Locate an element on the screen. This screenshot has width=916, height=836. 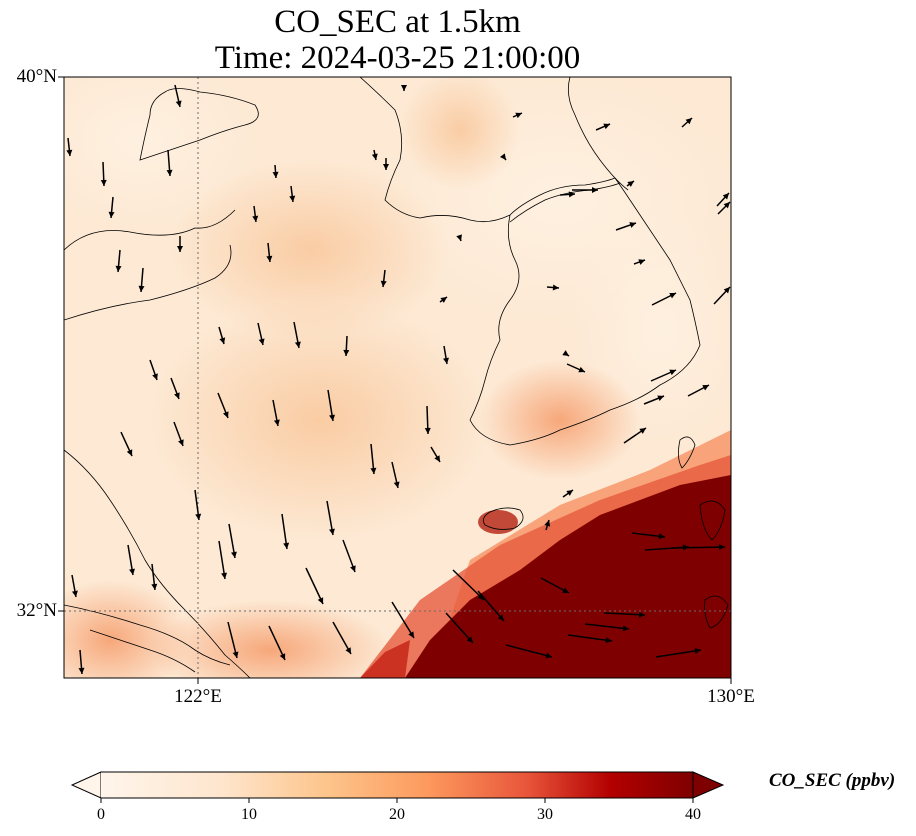
colorbar-tick-0: 0 is located at coordinates (101, 814).